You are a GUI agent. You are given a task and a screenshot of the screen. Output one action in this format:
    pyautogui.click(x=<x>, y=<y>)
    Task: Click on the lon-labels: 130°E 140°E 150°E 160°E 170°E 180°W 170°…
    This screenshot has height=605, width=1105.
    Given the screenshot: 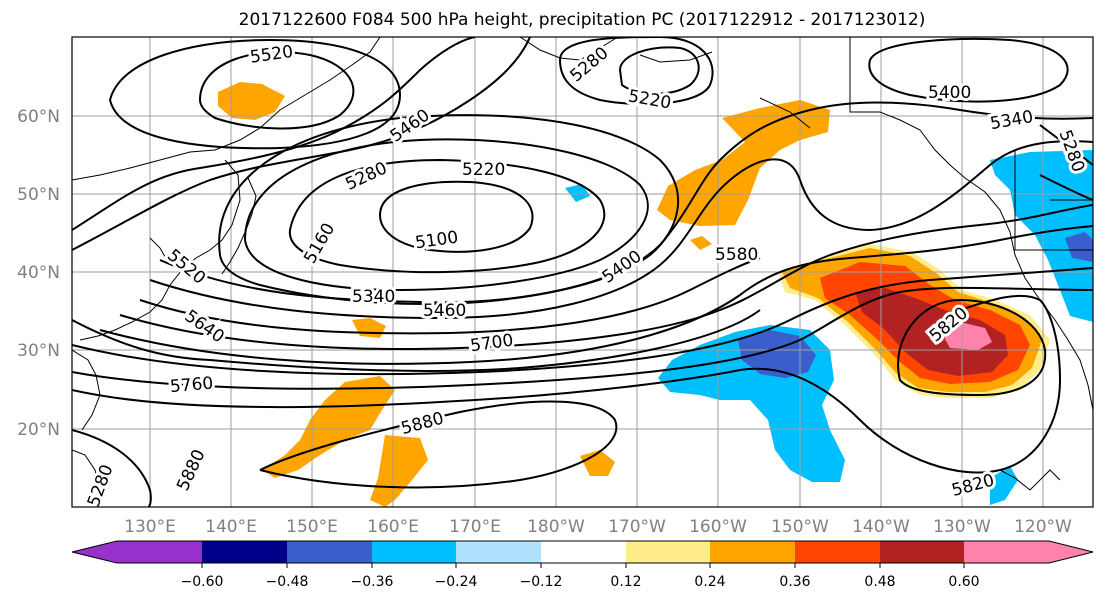 What is the action you would take?
    pyautogui.click(x=598, y=527)
    